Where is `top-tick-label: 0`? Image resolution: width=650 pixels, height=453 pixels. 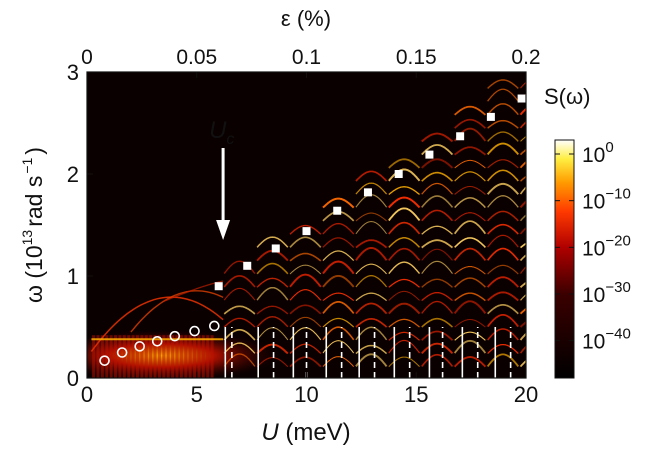
top-tick-label: 0 is located at coordinates (87, 57).